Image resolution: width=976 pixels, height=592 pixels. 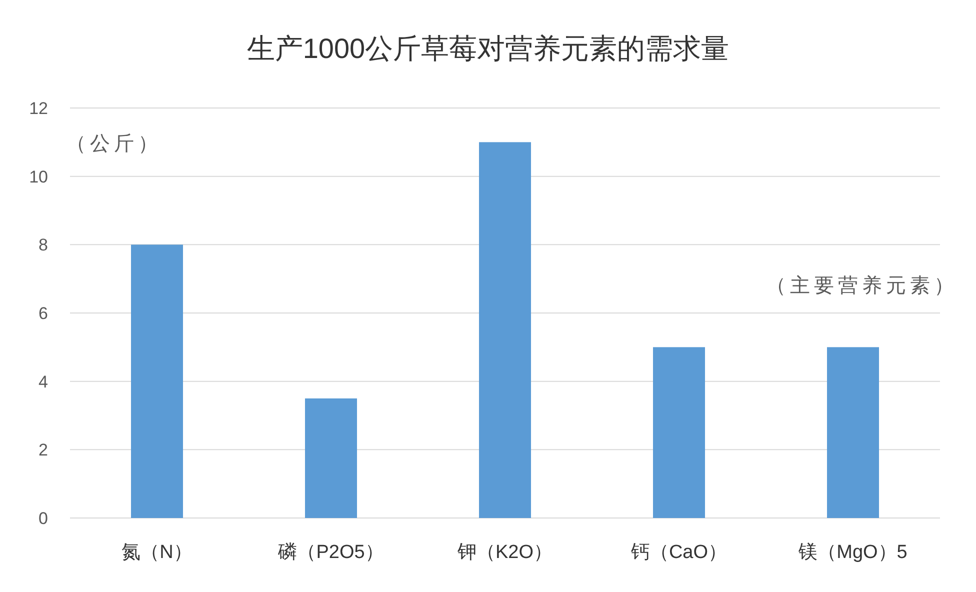 What do you see at coordinates (43, 313) in the screenshot?
I see `y-tick-label: 6` at bounding box center [43, 313].